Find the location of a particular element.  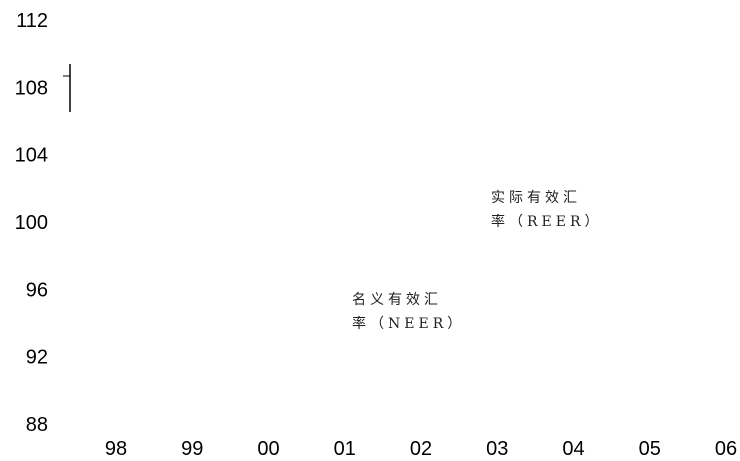

x-tick-label: 00 is located at coordinates (268, 449).